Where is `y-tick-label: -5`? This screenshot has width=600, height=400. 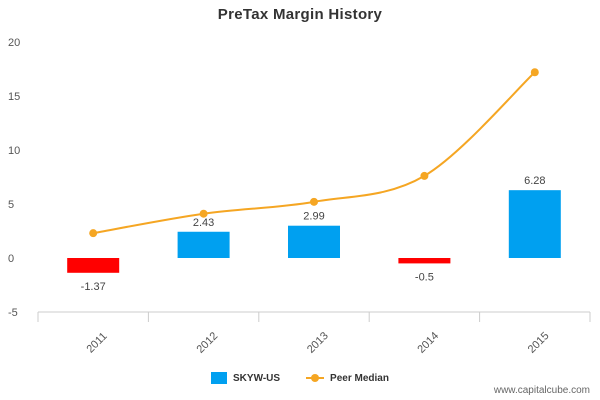
y-tick-label: -5 is located at coordinates (13, 313).